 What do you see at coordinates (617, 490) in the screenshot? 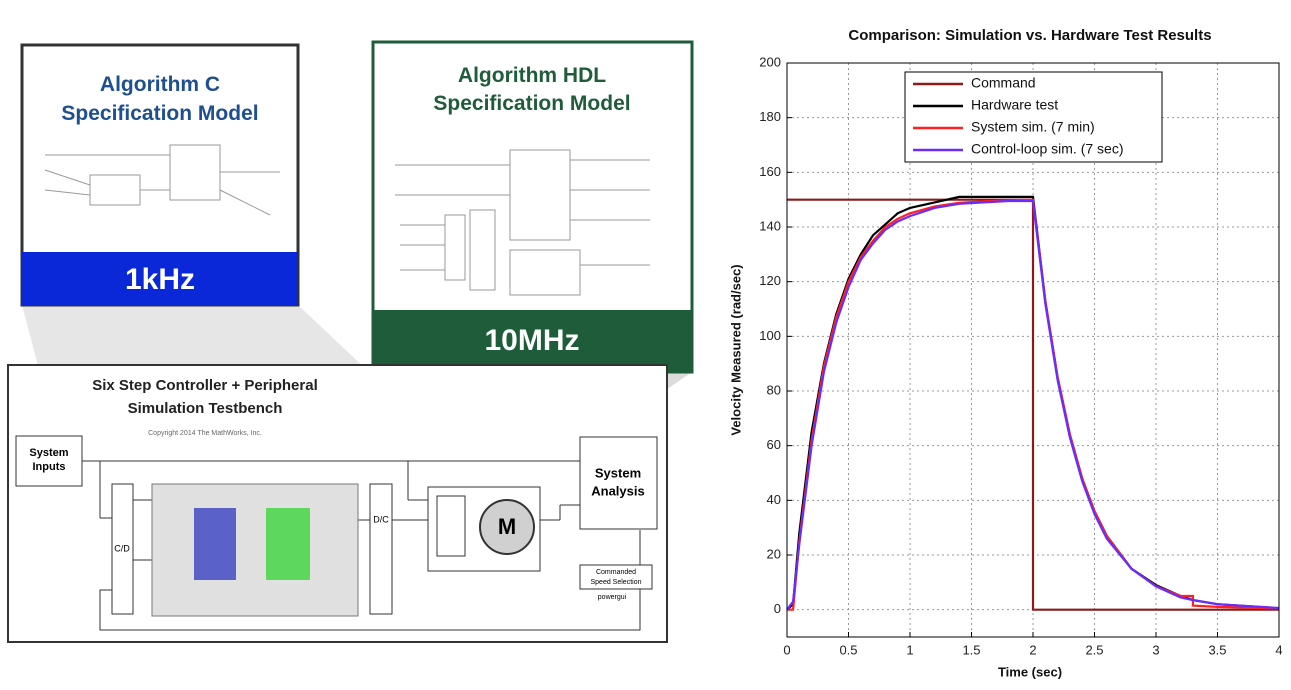
I see `block-label: Analysis` at bounding box center [617, 490].